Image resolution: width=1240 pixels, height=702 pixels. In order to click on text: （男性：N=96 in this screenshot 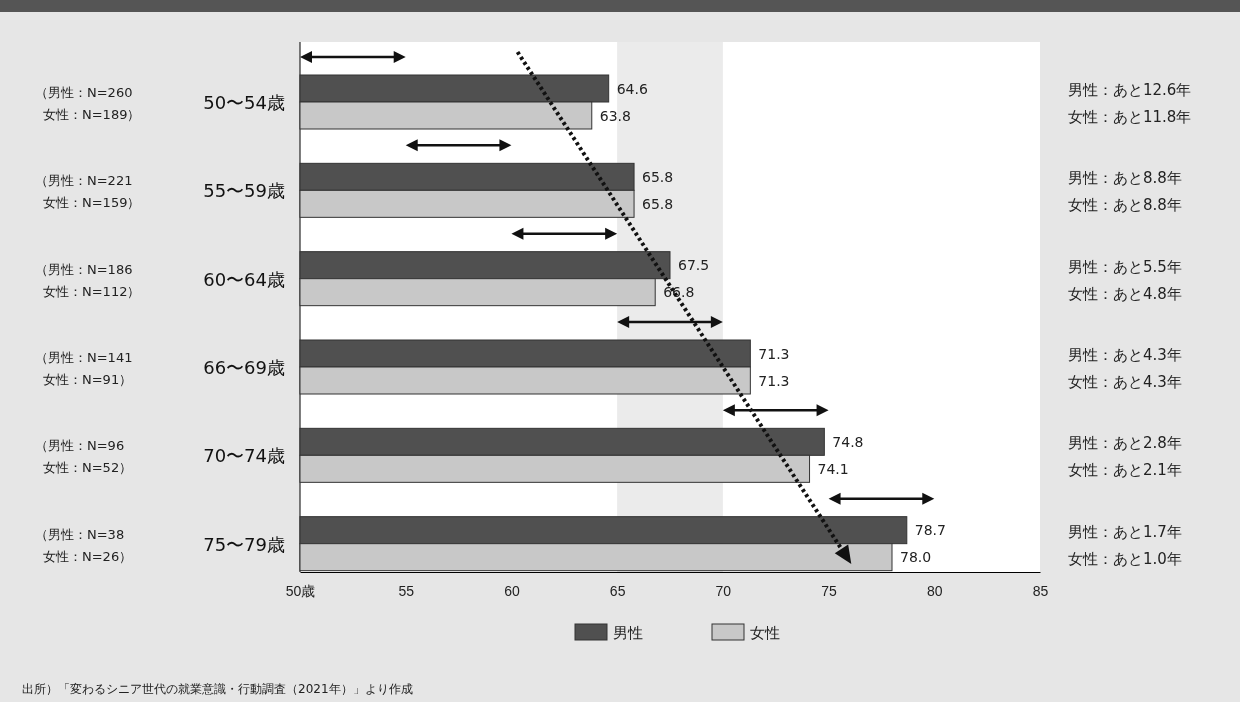, I will do `click(80, 446)`.